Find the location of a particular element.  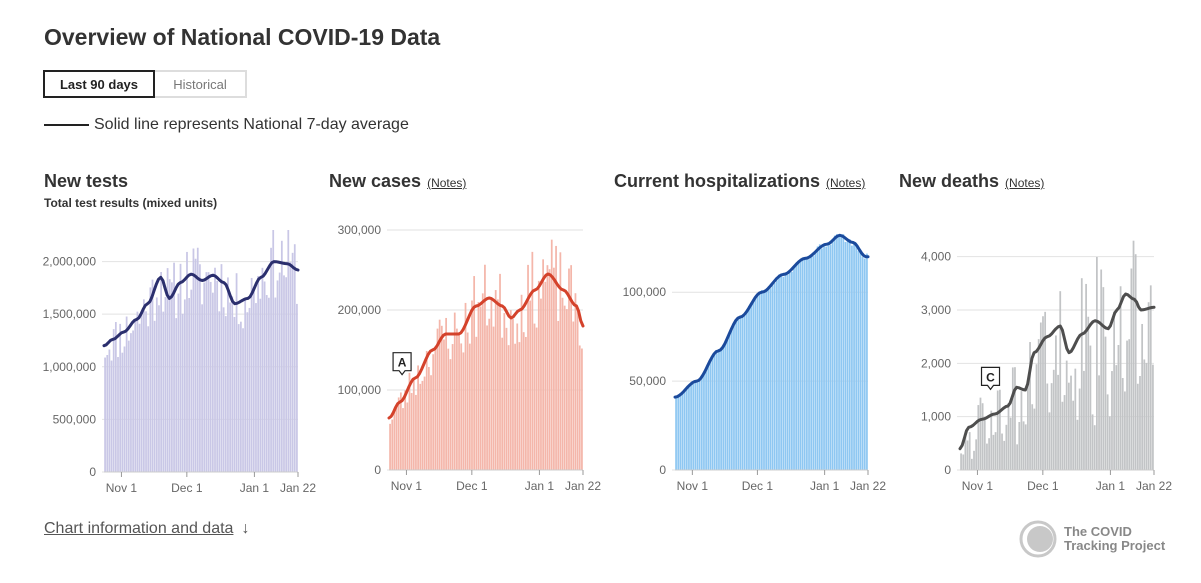

y-tick-label: 0 is located at coordinates (947, 470).